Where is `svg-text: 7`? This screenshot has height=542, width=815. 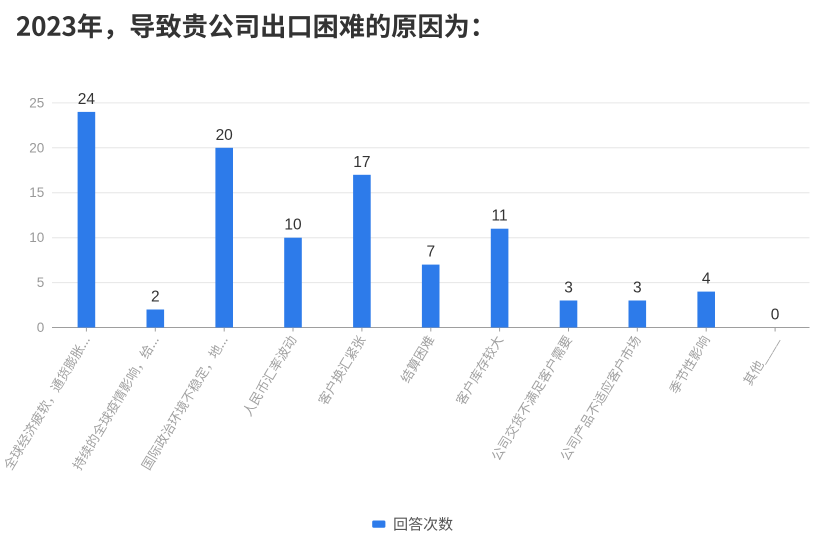 svg-text: 7 is located at coordinates (430, 252).